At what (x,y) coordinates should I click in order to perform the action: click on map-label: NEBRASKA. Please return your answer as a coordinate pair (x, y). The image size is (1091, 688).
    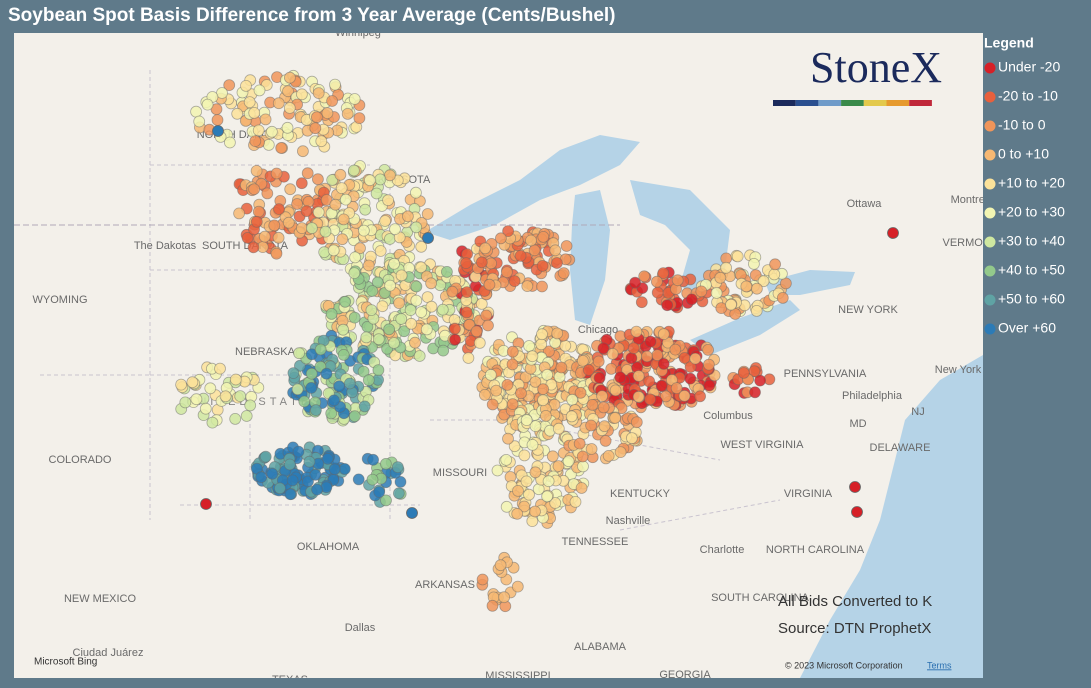
    Looking at the image, I should click on (265, 352).